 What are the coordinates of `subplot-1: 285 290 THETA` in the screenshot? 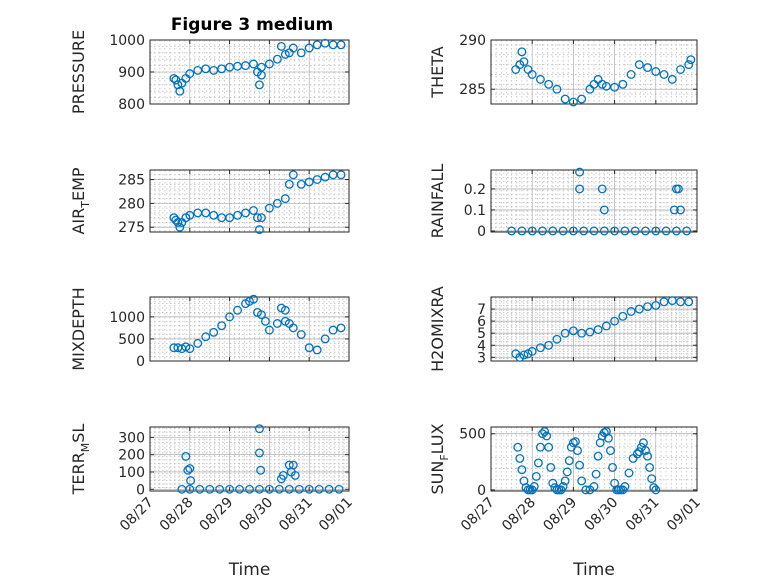 It's located at (563, 70).